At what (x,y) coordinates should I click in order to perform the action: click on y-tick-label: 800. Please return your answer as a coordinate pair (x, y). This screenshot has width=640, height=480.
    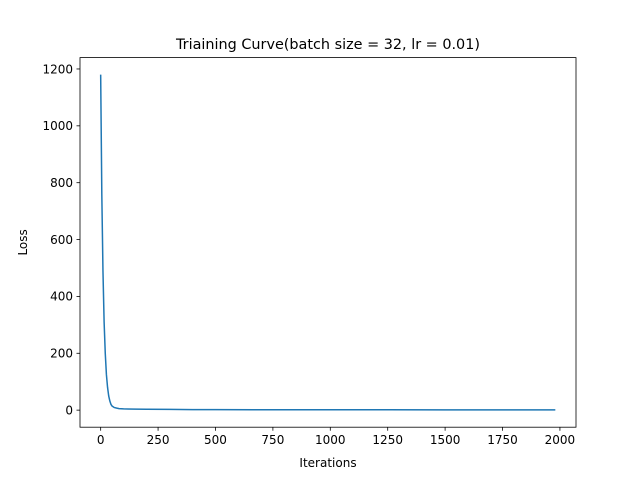
    Looking at the image, I should click on (61, 183).